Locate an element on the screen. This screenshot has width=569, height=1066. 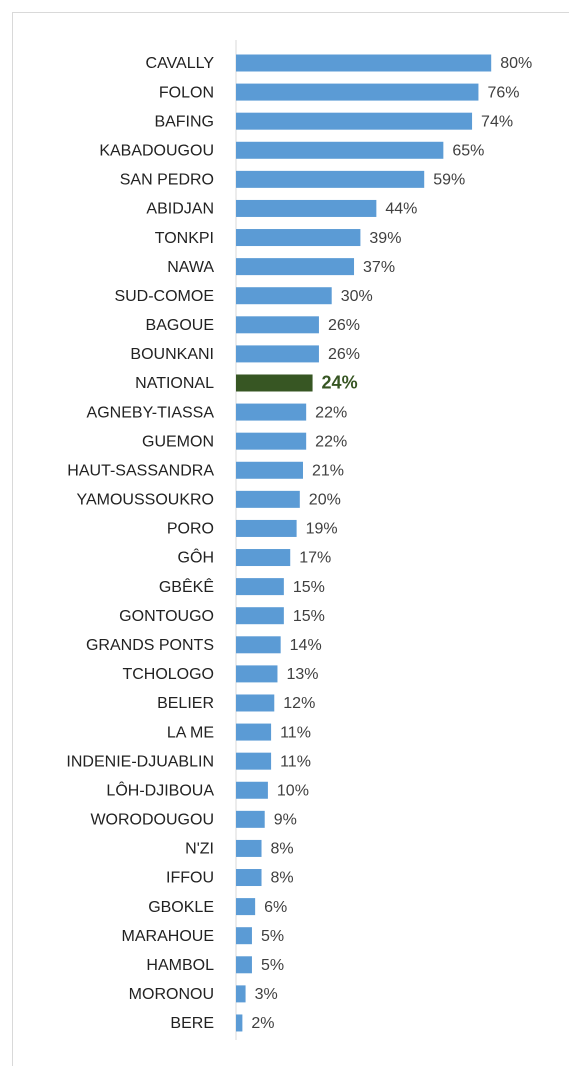
category-label: SAN PEDRO is located at coordinates (167, 180).